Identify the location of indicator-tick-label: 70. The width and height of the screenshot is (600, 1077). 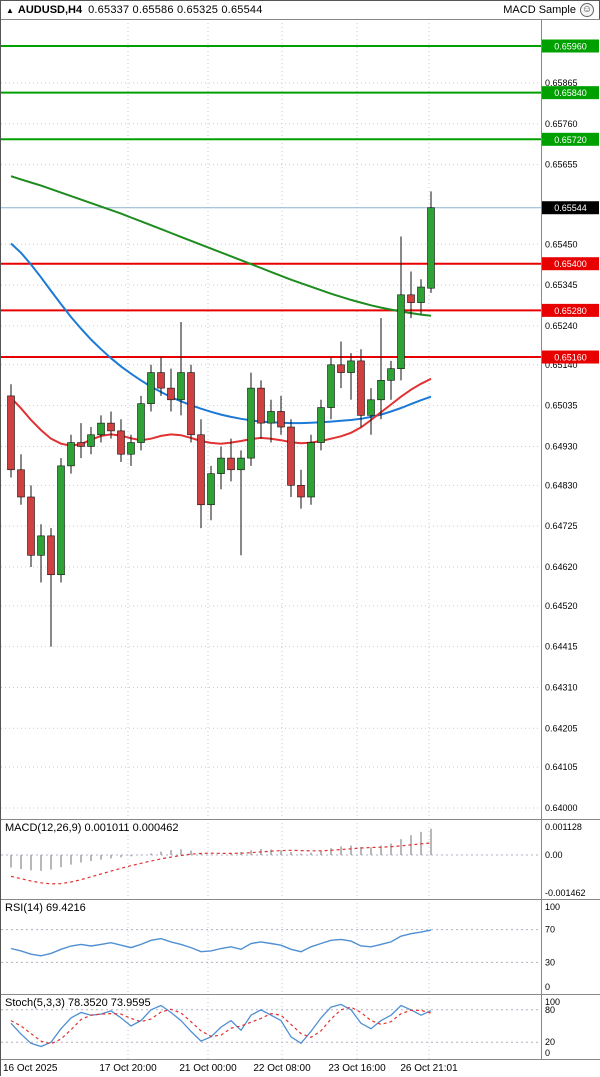
(550, 930).